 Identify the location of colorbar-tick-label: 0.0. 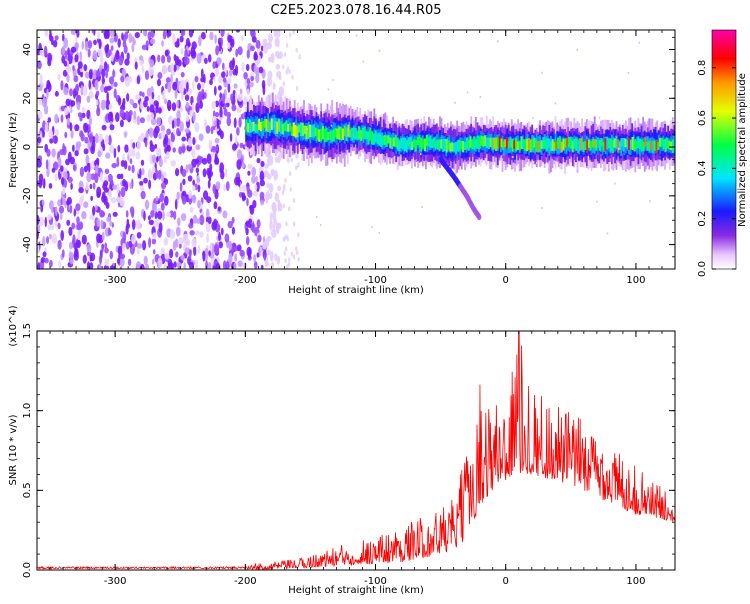
(702, 269).